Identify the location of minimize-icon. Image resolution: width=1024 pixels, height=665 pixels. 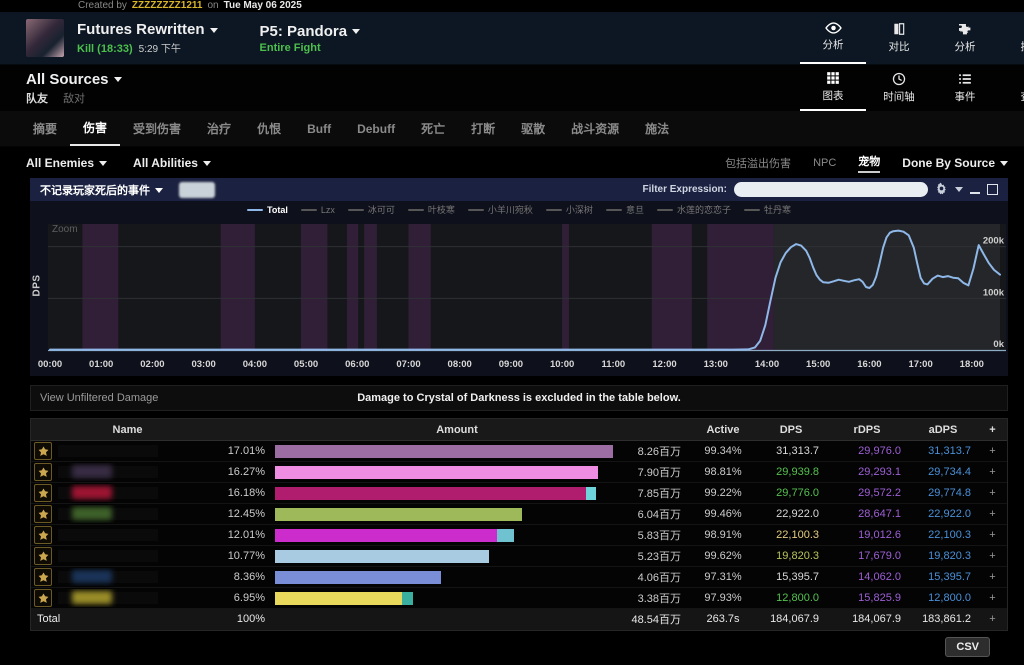
(975, 192).